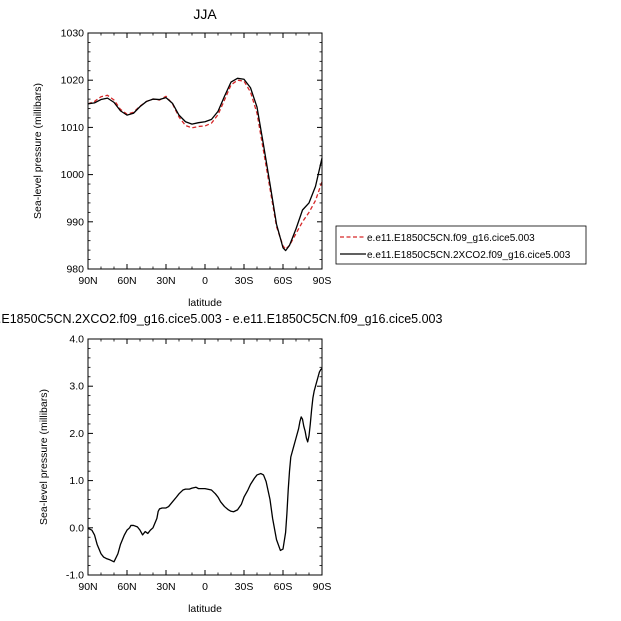 The width and height of the screenshot is (621, 621). What do you see at coordinates (73, 81) in the screenshot?
I see `top-chart-y-tick-label: 1020` at bounding box center [73, 81].